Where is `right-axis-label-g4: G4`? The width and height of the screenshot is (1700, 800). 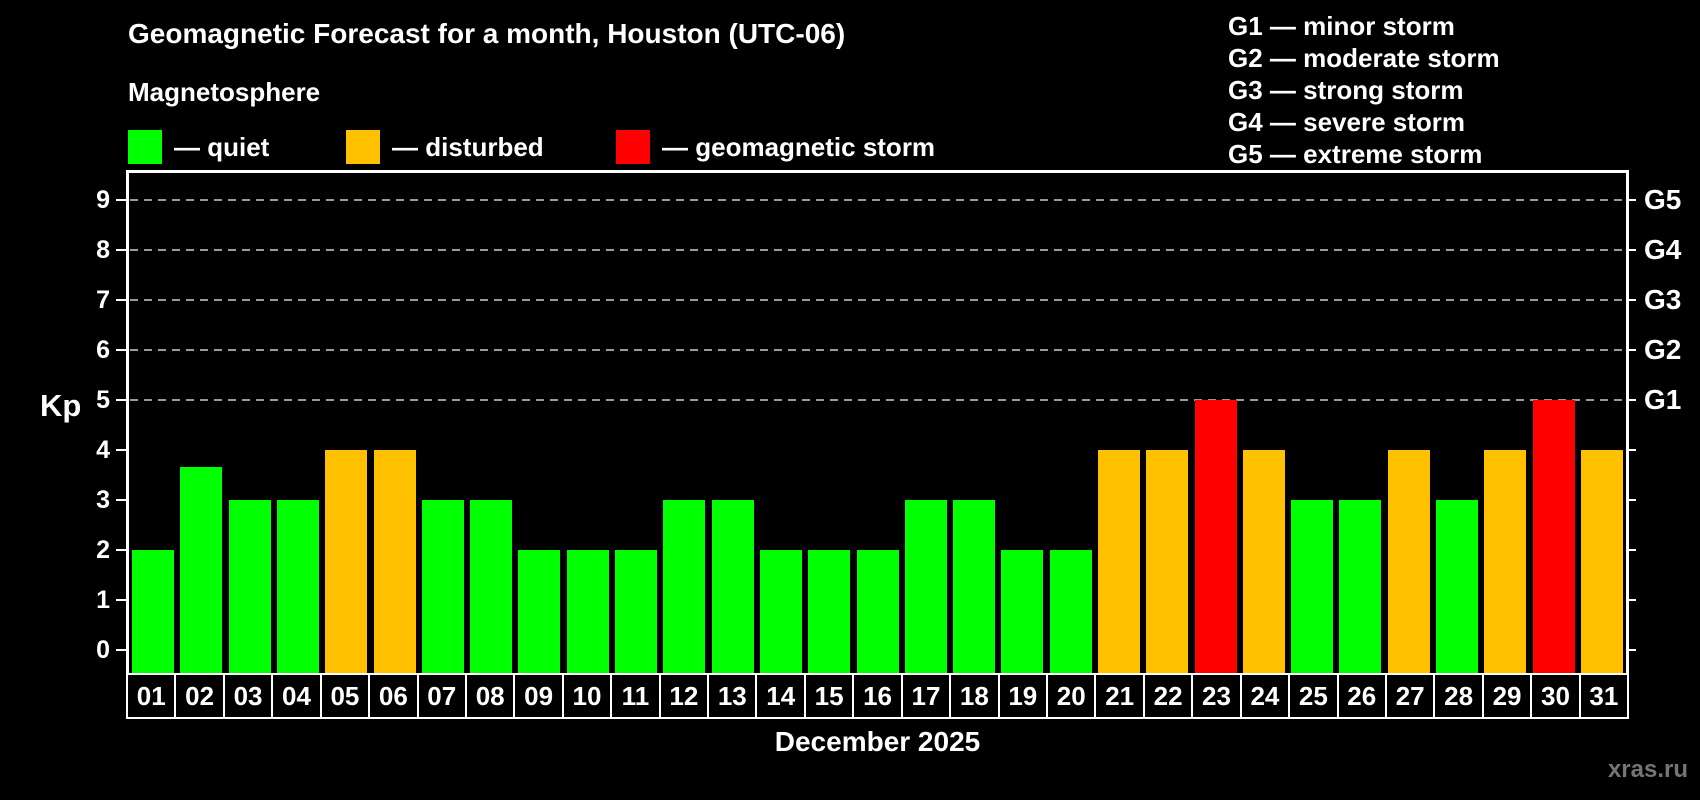 right-axis-label-g4: G4 is located at coordinates (1663, 249).